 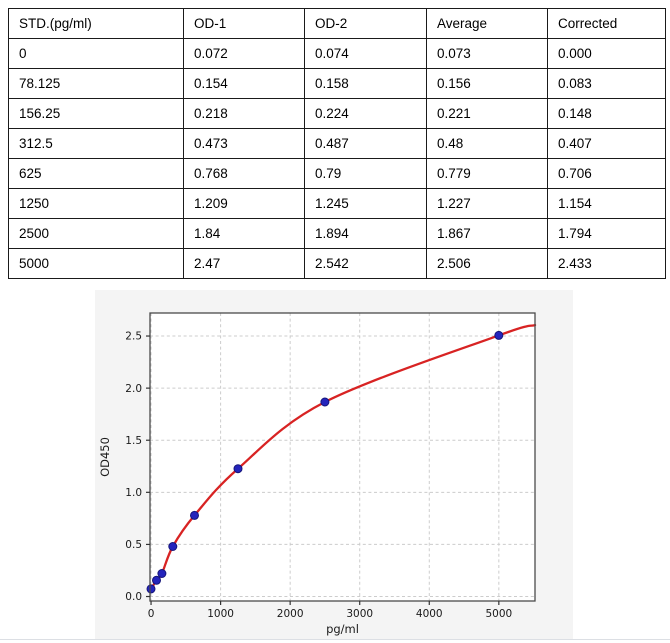 What do you see at coordinates (151, 614) in the screenshot?
I see `x-tick-label: 0` at bounding box center [151, 614].